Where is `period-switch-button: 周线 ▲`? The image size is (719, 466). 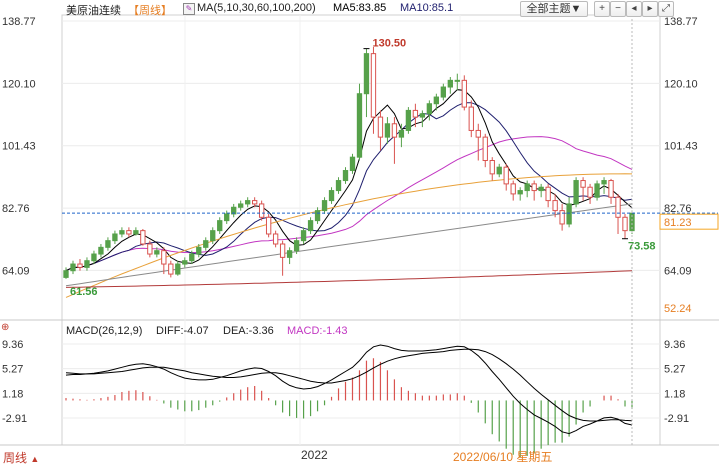 period-switch-button: 周线 ▲ is located at coordinates (21, 457).